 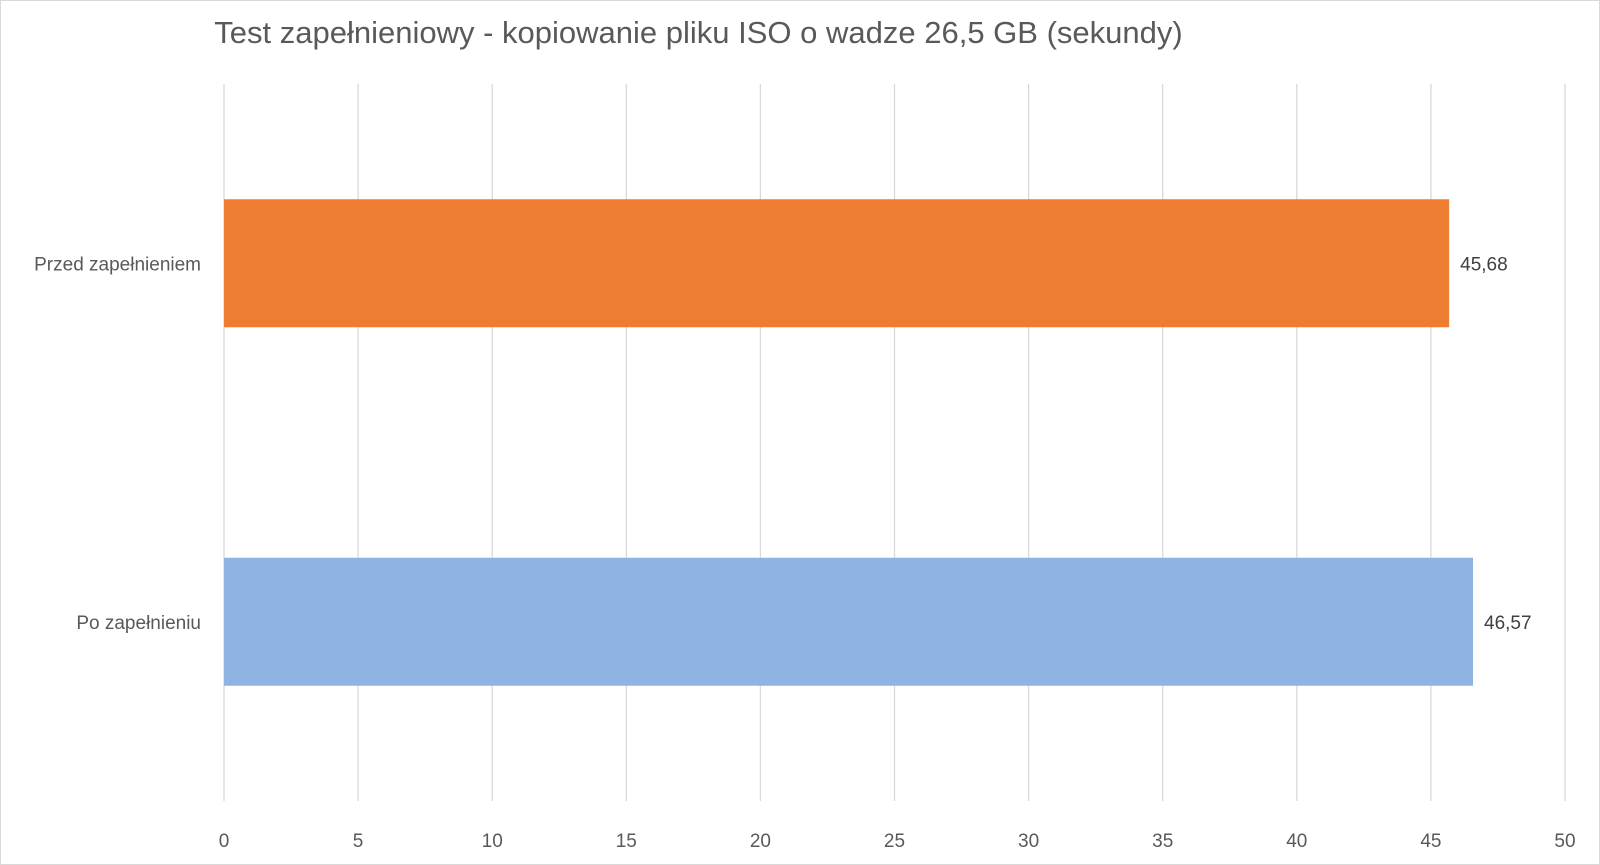 What do you see at coordinates (492, 841) in the screenshot?
I see `x-tick-label: 10` at bounding box center [492, 841].